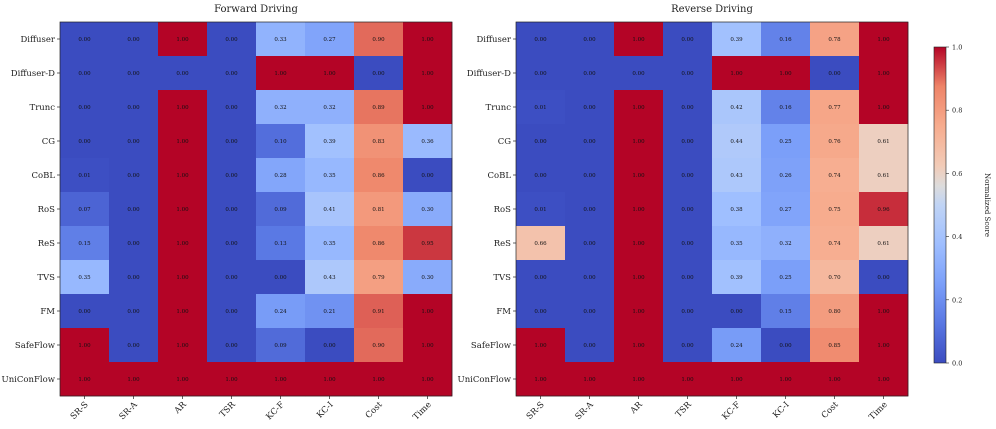  I want to click on cell-label: 0.33, so click(280, 40).